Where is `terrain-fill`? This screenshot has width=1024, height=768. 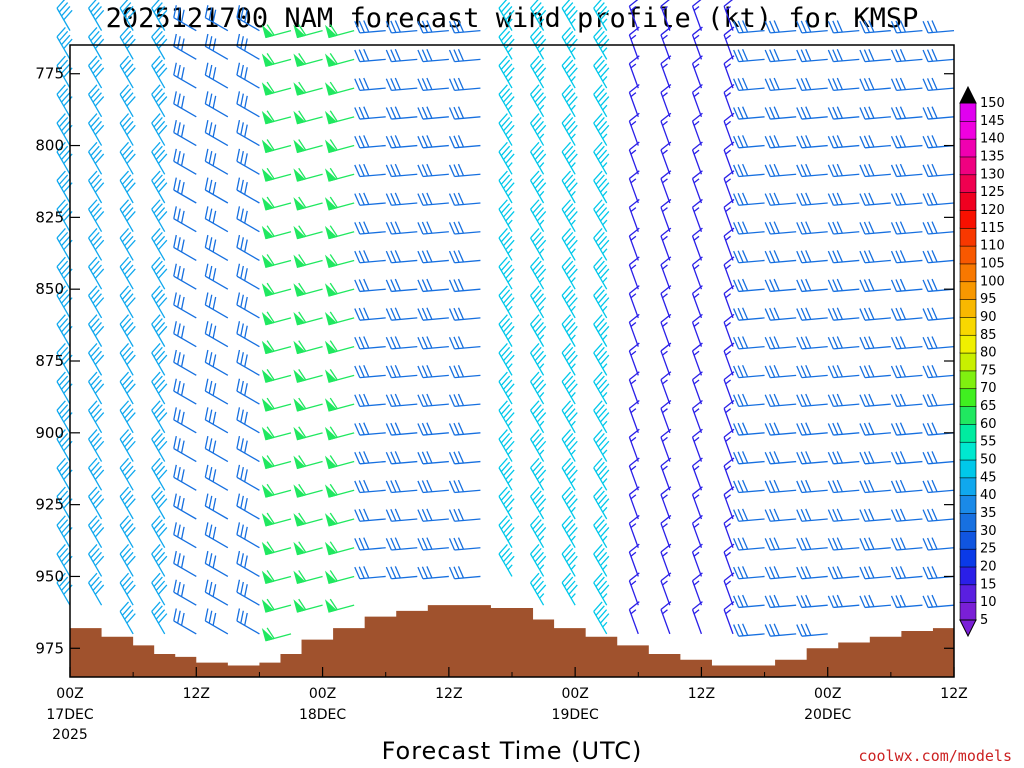
terrain-fill is located at coordinates (512, 641).